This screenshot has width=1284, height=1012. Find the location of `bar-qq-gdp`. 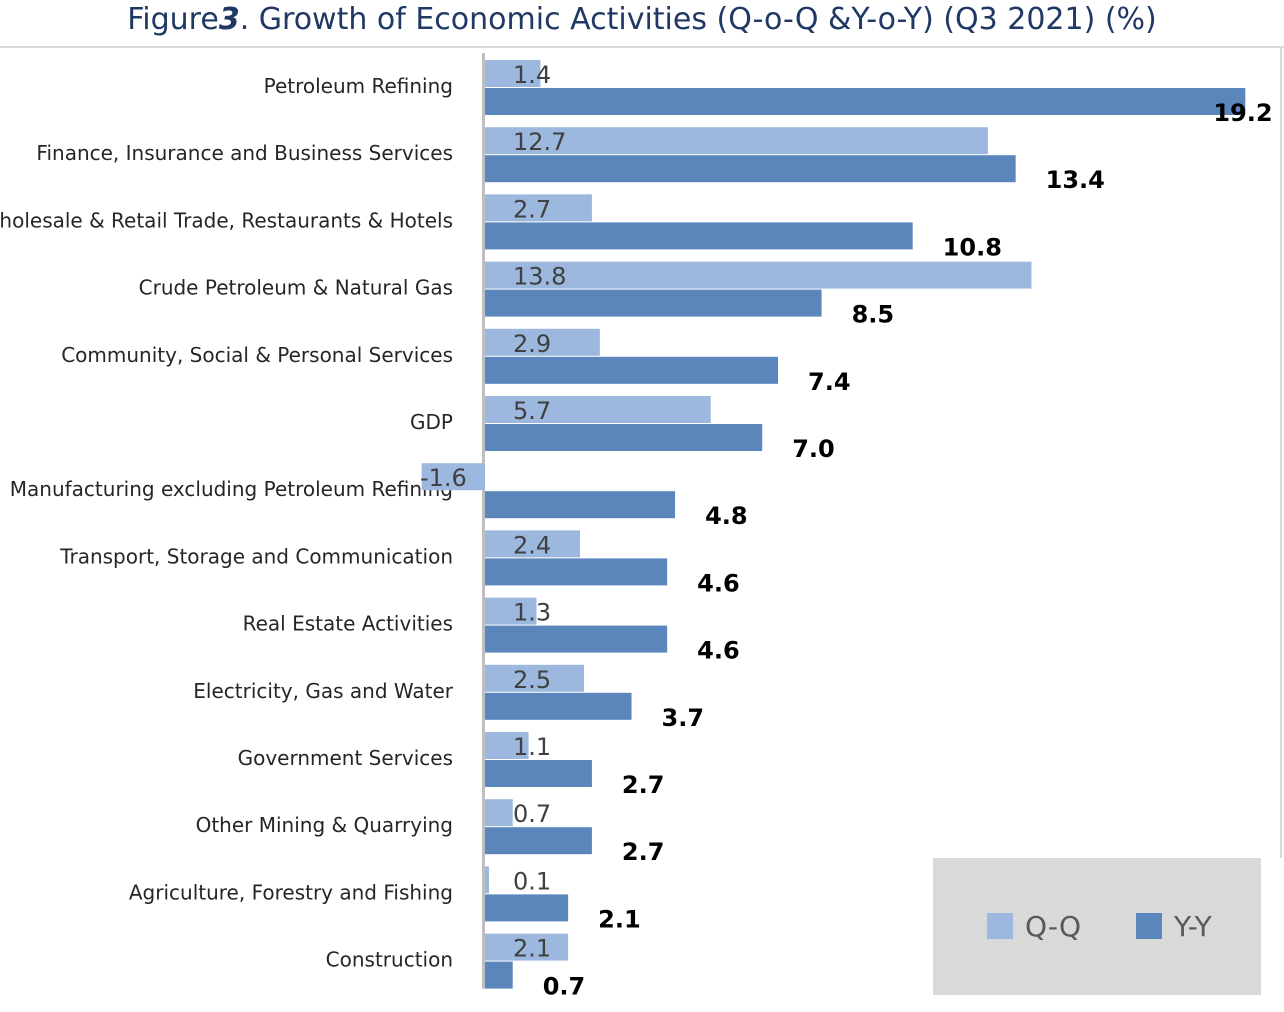

bar-qq-gdp is located at coordinates (598, 409).